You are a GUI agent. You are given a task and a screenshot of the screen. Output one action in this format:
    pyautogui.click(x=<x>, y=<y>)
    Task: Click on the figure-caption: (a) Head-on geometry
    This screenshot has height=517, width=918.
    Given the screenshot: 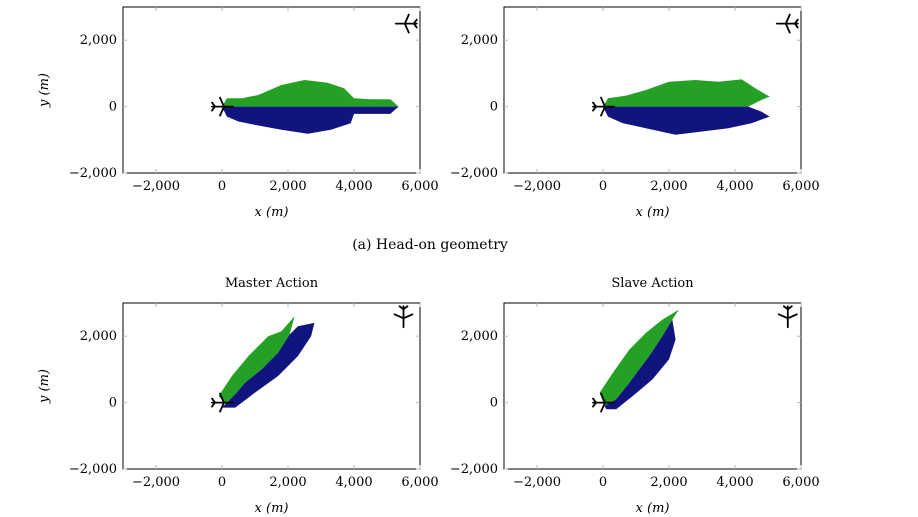 What is the action you would take?
    pyautogui.click(x=430, y=245)
    